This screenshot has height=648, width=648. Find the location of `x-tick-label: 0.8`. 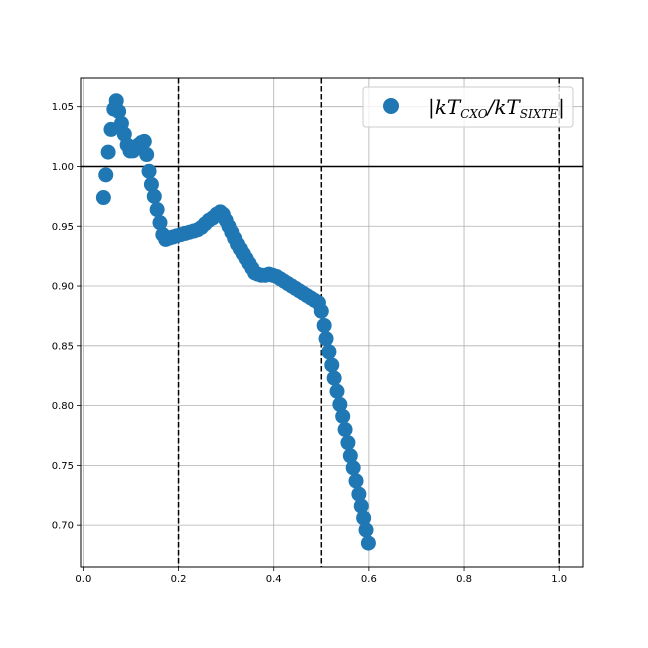

x-tick-label: 0.8 is located at coordinates (464, 579).